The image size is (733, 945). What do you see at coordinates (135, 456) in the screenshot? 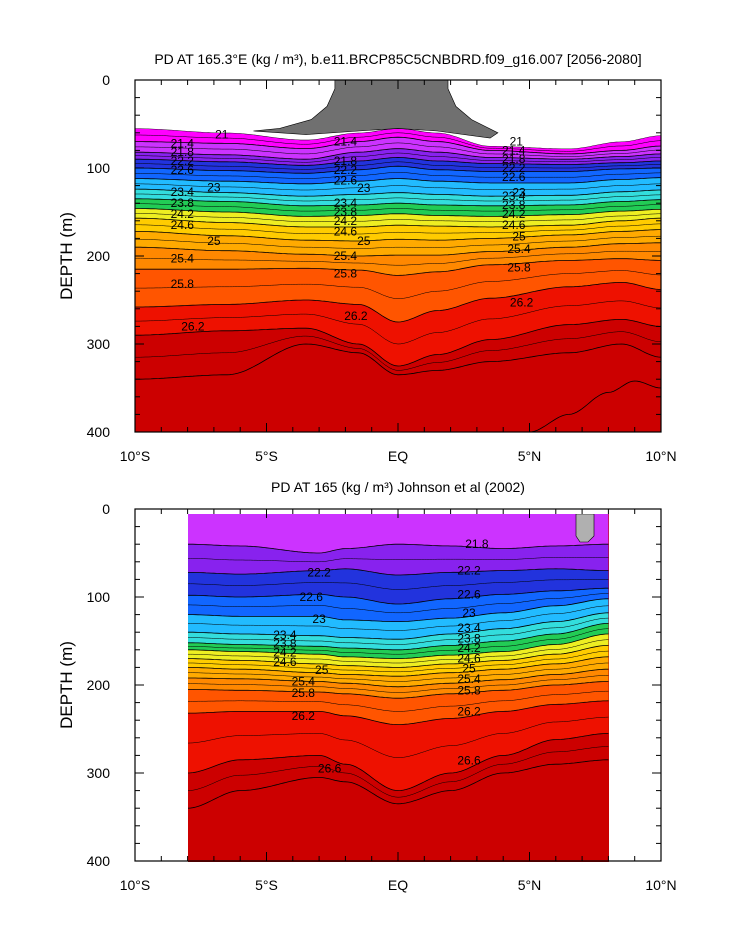
I see `top-xtick-label-0: 10°S` at bounding box center [135, 456].